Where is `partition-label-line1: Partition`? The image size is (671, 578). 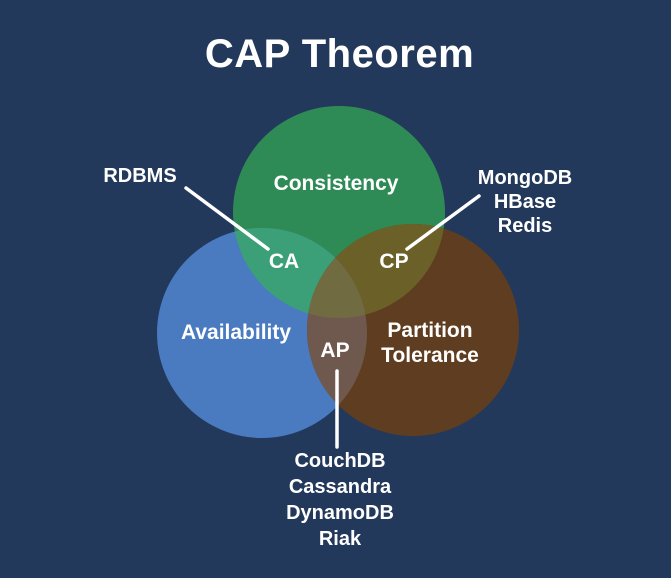 partition-label-line1: Partition is located at coordinates (430, 330).